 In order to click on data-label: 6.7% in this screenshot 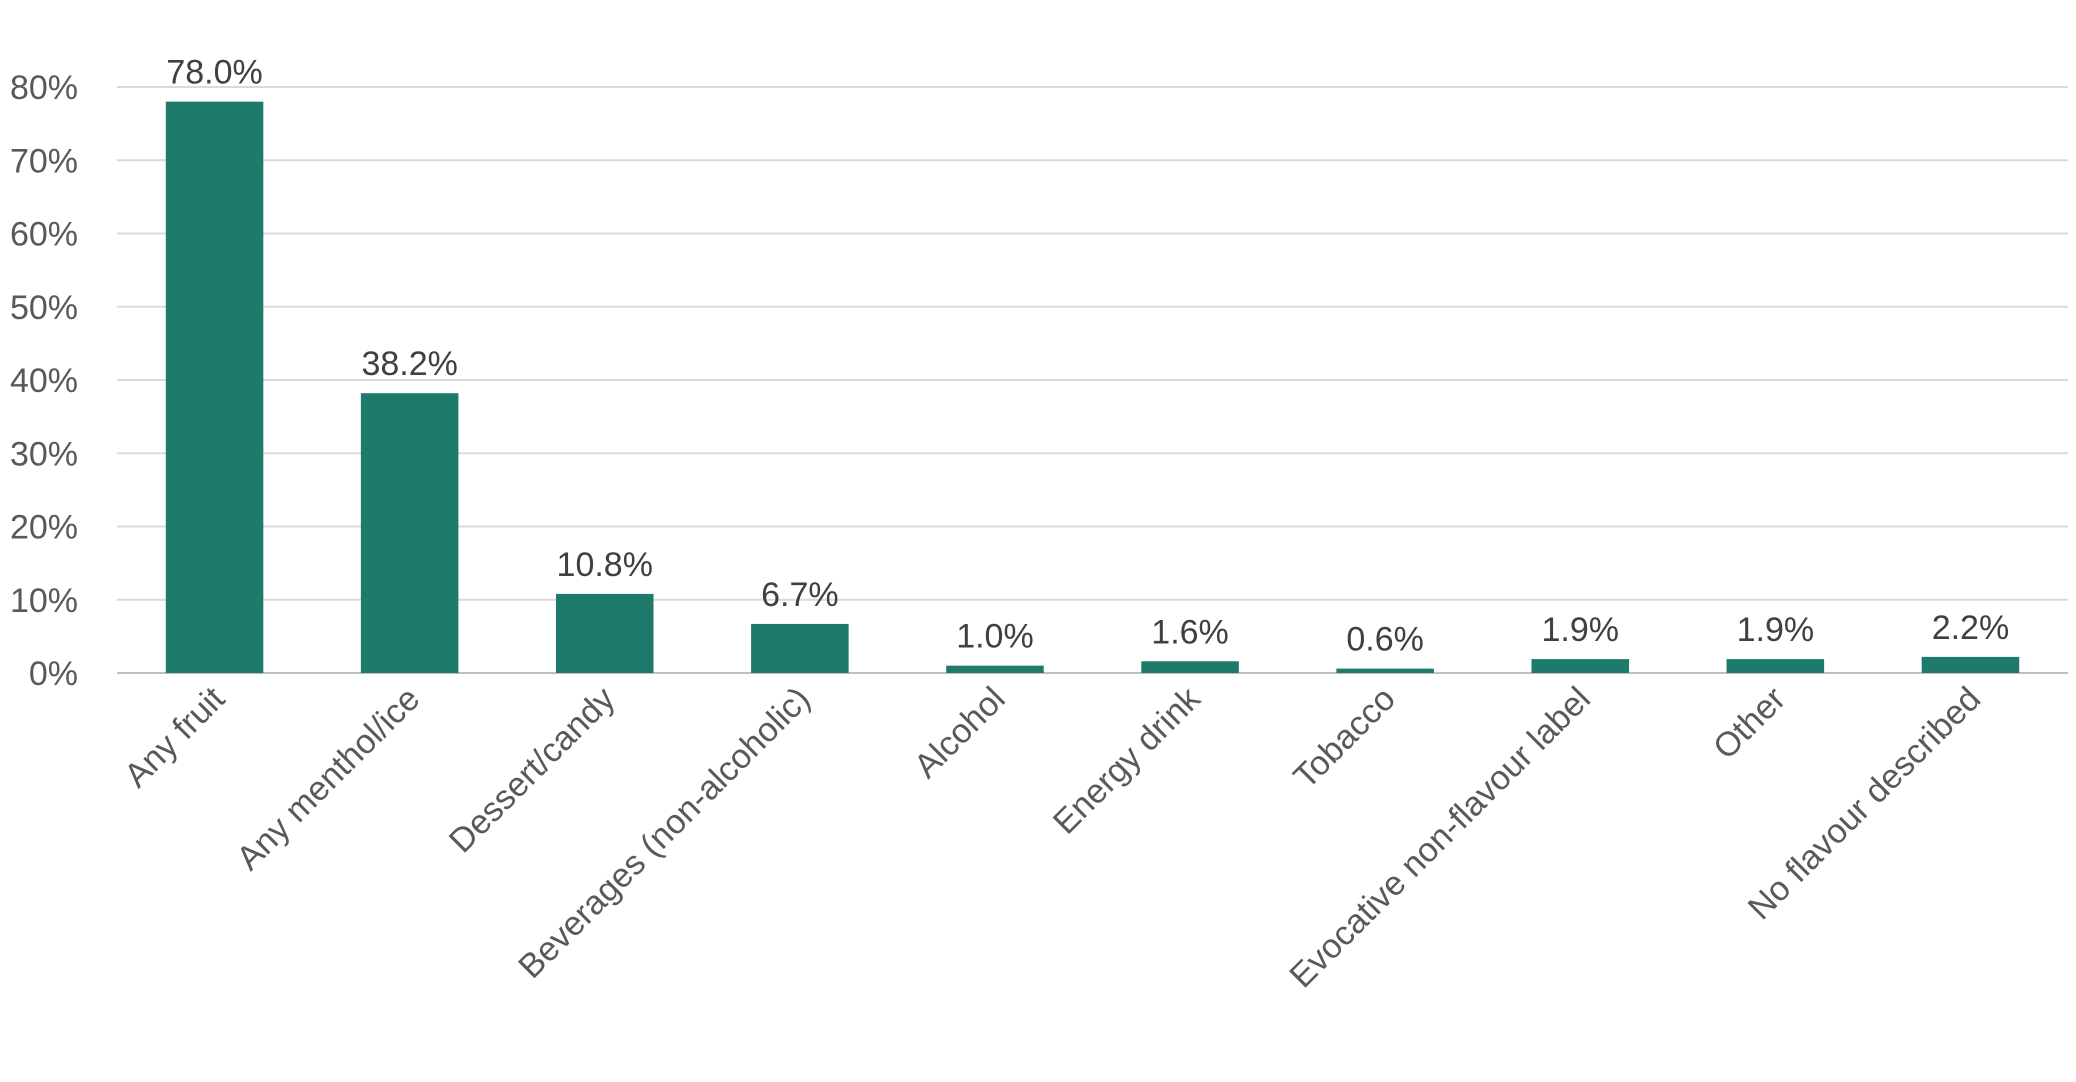, I will do `click(800, 595)`.